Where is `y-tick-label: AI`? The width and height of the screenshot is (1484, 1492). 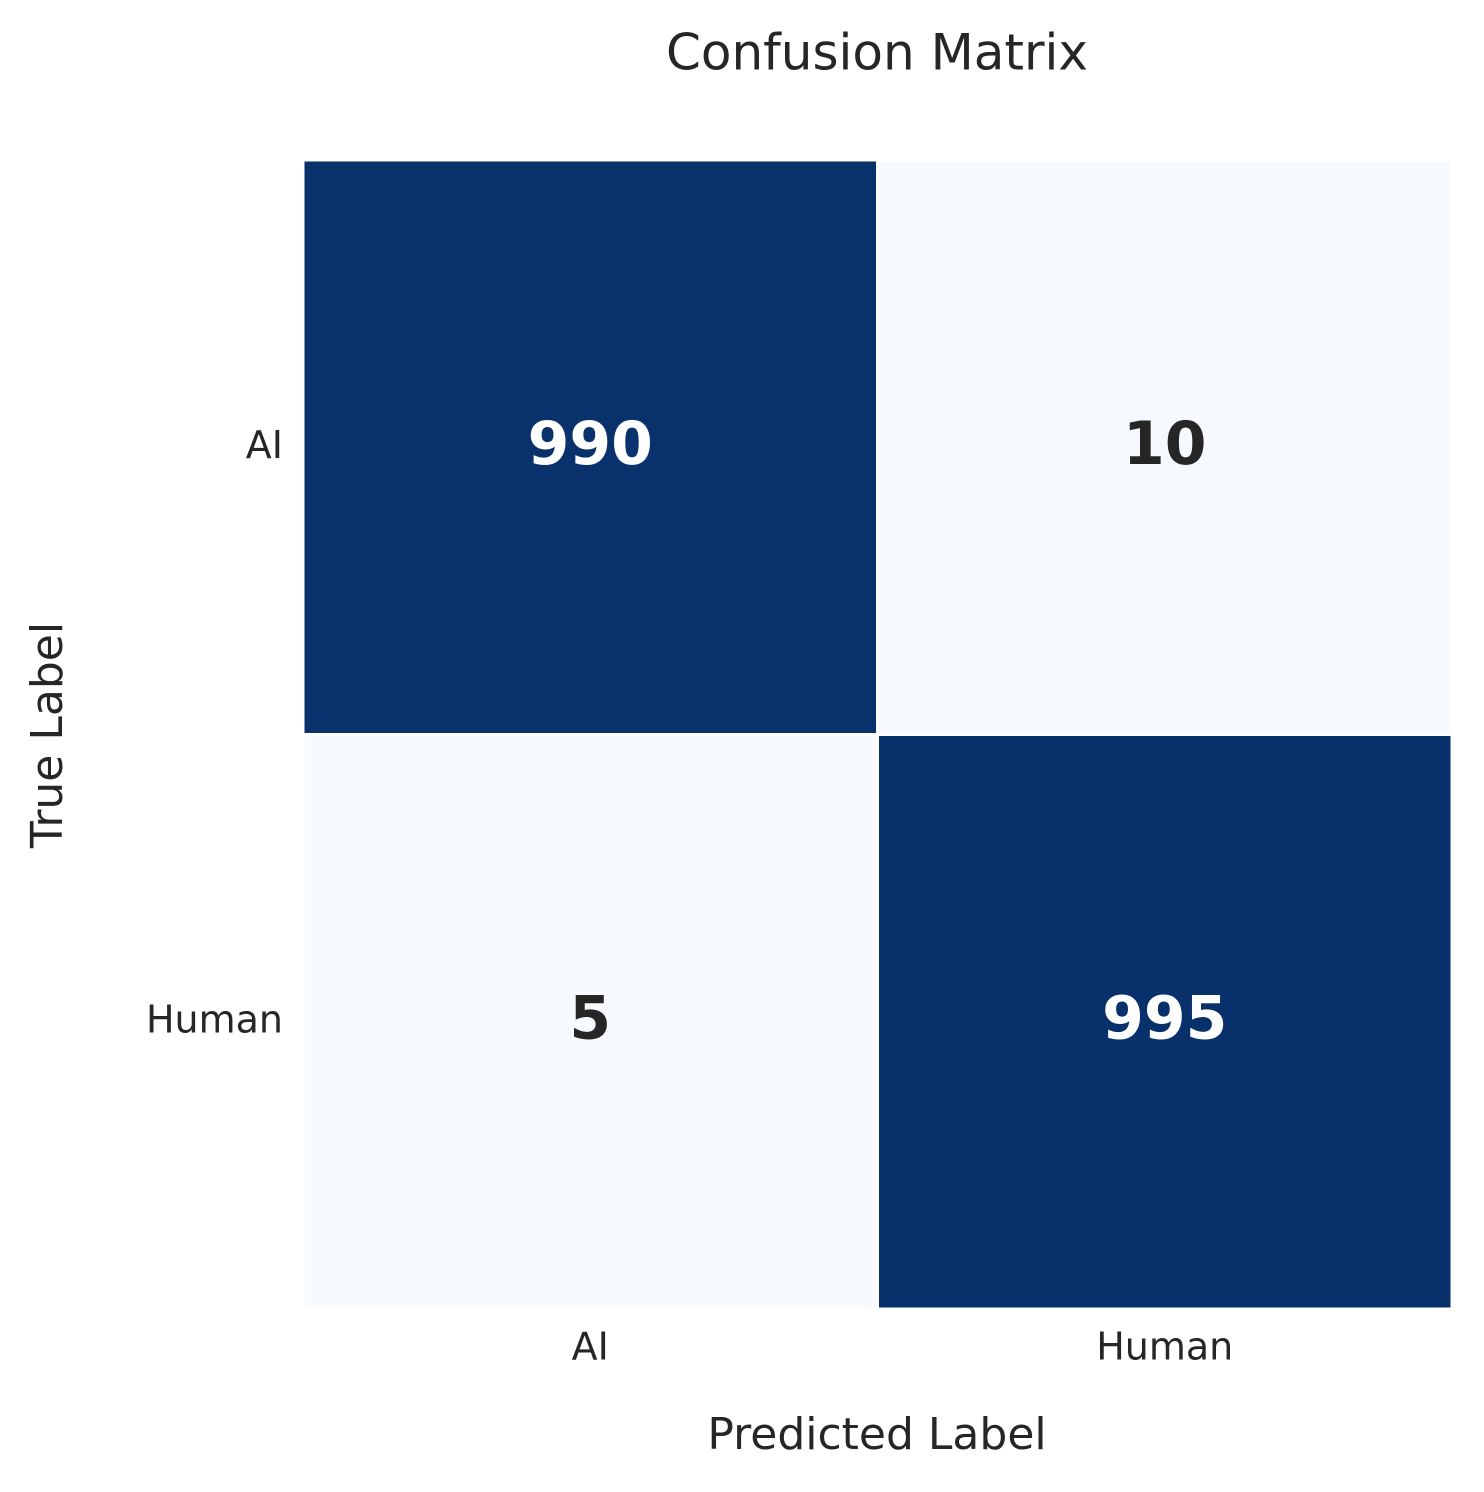
y-tick-label: AI is located at coordinates (264, 445).